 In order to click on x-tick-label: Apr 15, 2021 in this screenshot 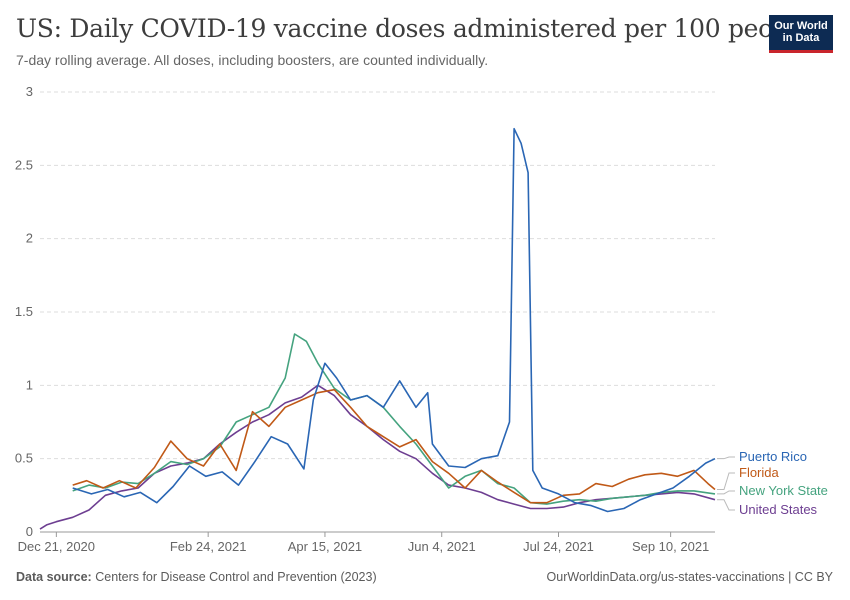, I will do `click(325, 546)`.